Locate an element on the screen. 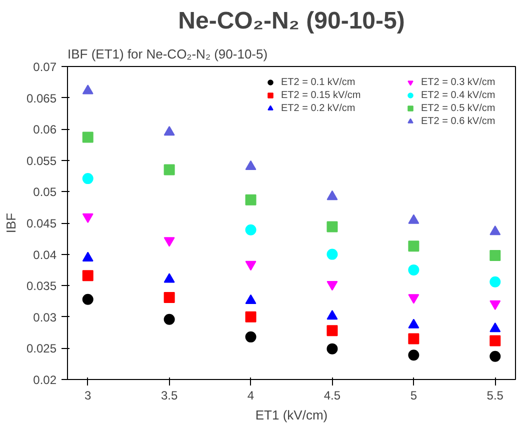 The width and height of the screenshot is (525, 425). legend-label: ET2 = 0.15 kV/cm is located at coordinates (321, 95).